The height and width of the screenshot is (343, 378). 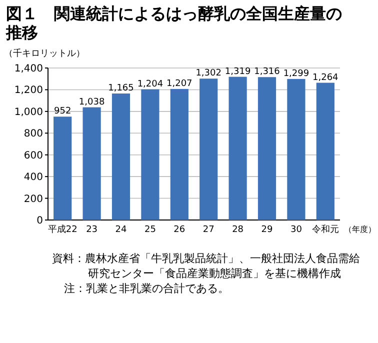 What do you see at coordinates (28, 90) in the screenshot?
I see `y-tick-label: 1,200` at bounding box center [28, 90].